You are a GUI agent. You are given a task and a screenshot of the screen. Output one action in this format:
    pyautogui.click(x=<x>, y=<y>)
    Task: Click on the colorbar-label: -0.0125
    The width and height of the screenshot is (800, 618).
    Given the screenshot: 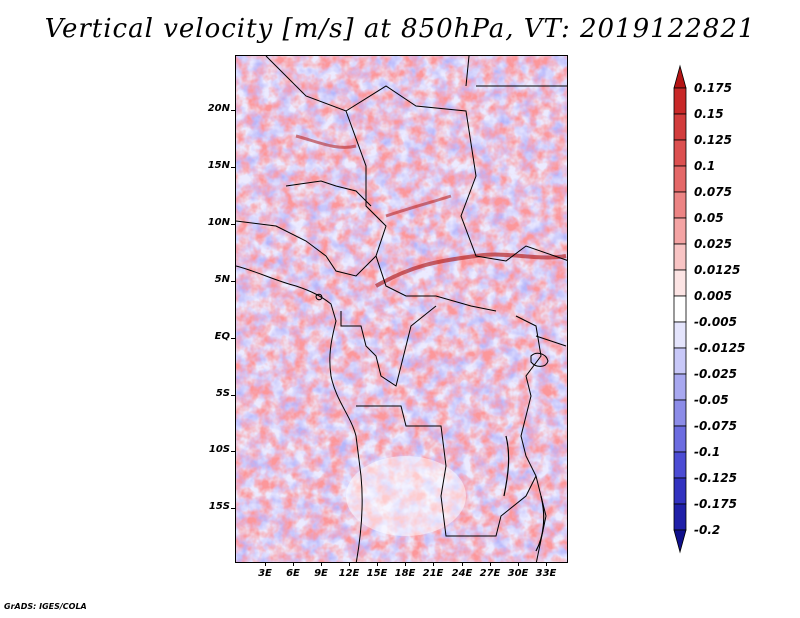 What is the action you would take?
    pyautogui.click(x=720, y=348)
    